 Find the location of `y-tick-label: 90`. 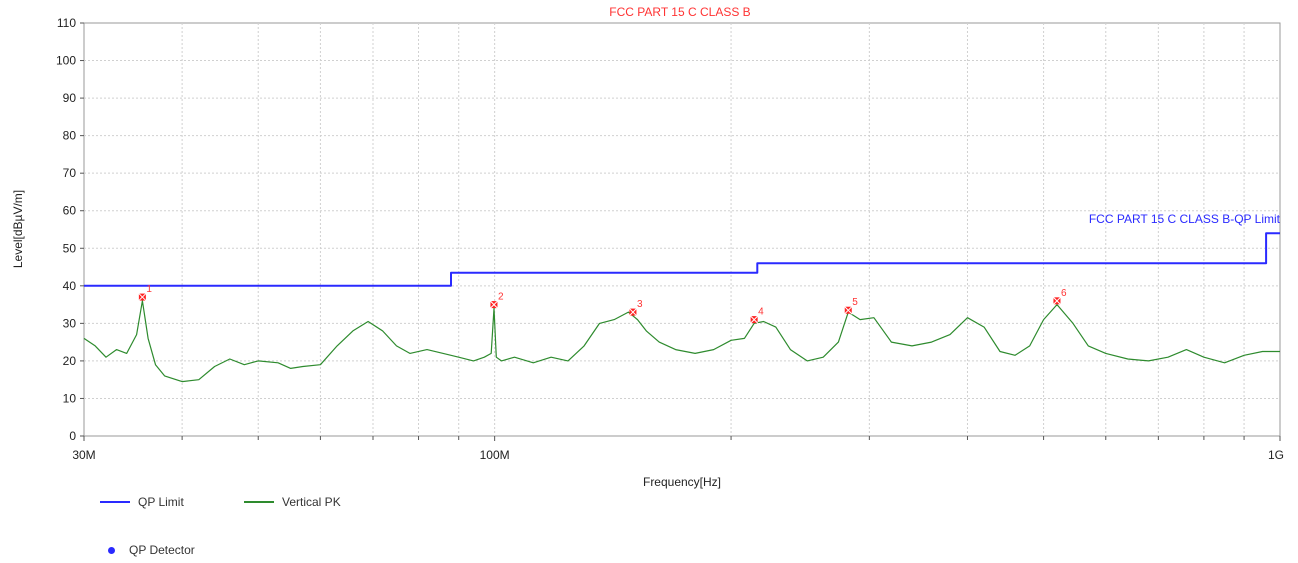

y-tick-label: 90 is located at coordinates (70, 98).